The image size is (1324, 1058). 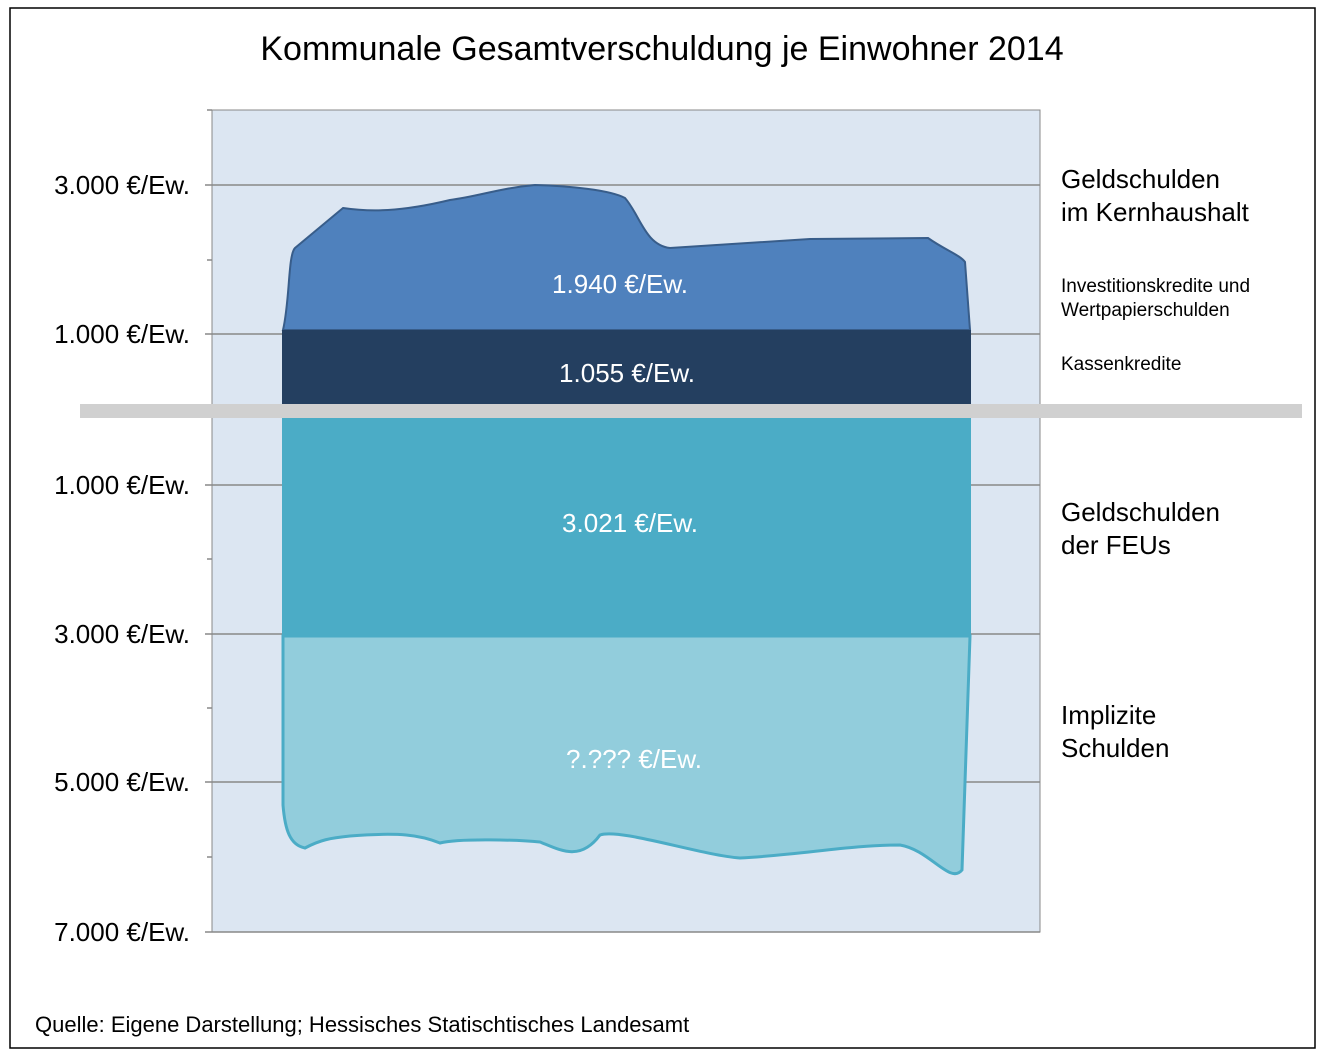 What do you see at coordinates (1155, 195) in the screenshot?
I see `group-label: Geldschulden im Kernhaushalt` at bounding box center [1155, 195].